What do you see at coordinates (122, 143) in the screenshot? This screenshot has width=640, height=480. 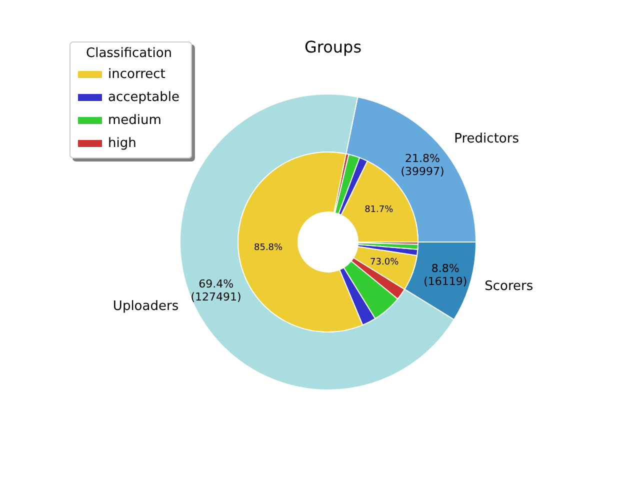 I see `legend-label: high` at bounding box center [122, 143].